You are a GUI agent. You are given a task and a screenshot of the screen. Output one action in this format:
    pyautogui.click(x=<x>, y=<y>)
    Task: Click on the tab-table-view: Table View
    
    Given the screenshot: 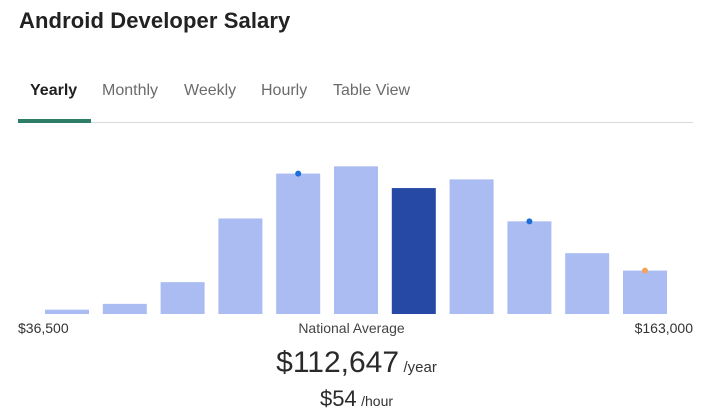 What is the action you would take?
    pyautogui.click(x=372, y=90)
    